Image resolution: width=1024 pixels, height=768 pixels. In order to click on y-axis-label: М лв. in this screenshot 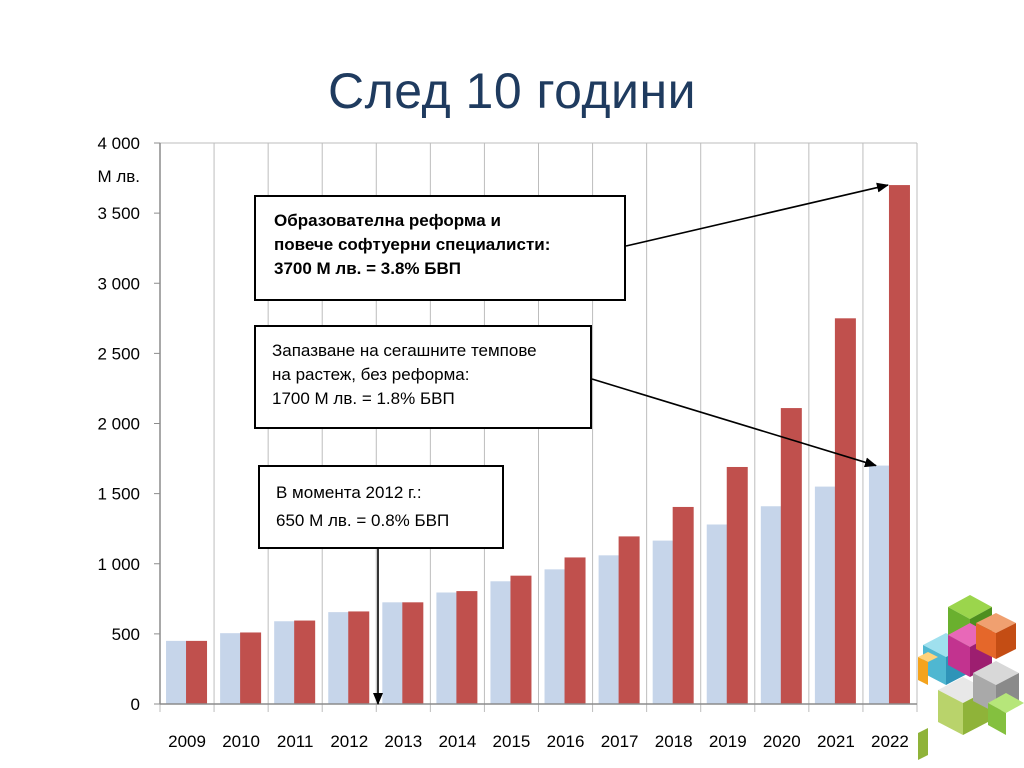, I will do `click(118, 176)`.